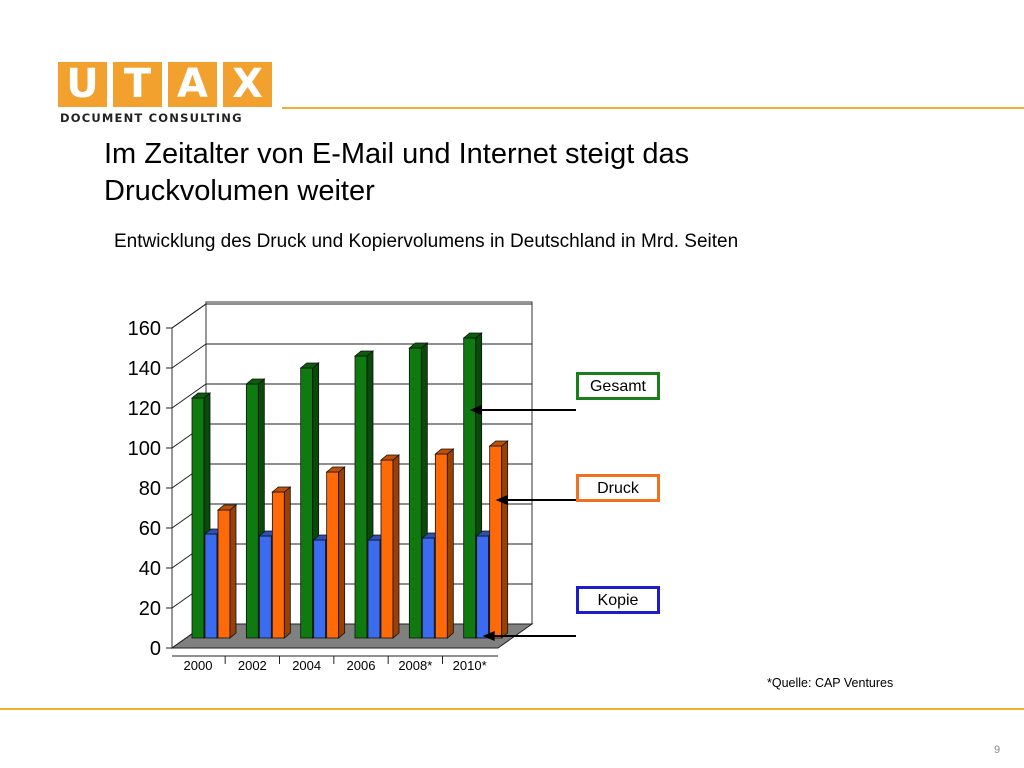 The height and width of the screenshot is (768, 1024). What do you see at coordinates (150, 489) in the screenshot?
I see `y-tick-label: 80` at bounding box center [150, 489].